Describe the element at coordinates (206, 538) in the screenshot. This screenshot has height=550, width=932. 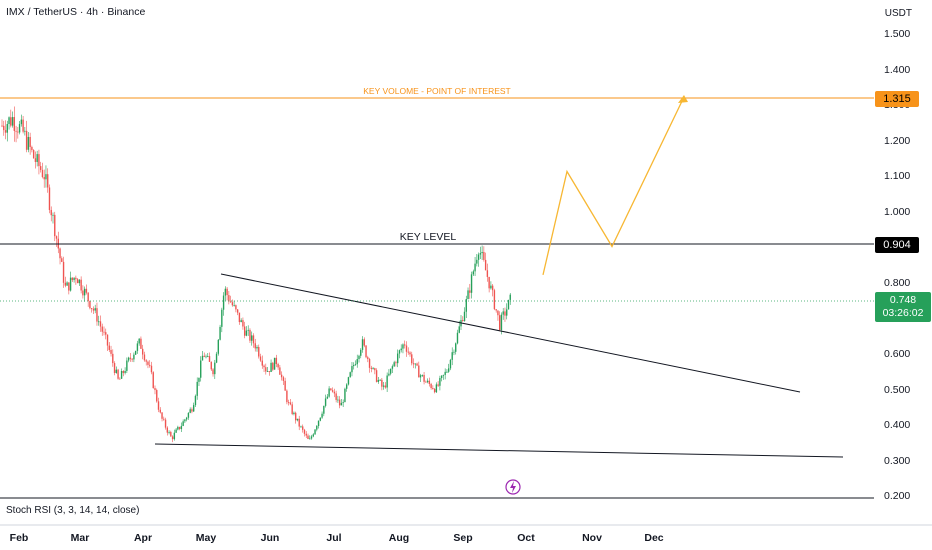
I see `time-tick-label: May` at that location.